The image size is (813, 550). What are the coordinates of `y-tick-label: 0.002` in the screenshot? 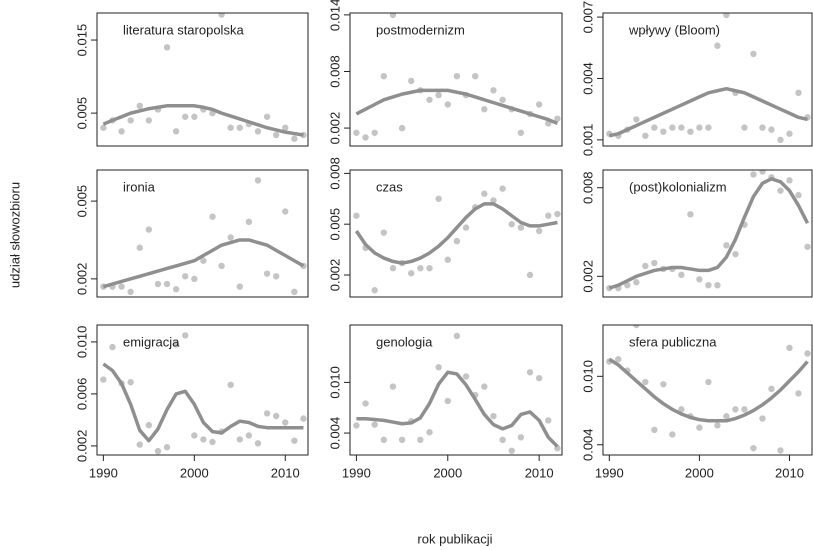 It's located at (81, 446).